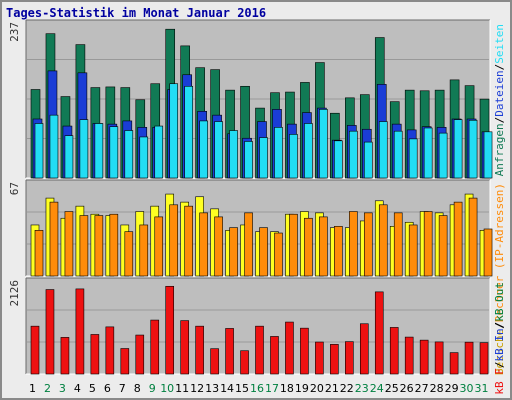 This screenshot has width=512, height=400. I want to click on x-tick-label-day-4: 4, so click(77, 388).